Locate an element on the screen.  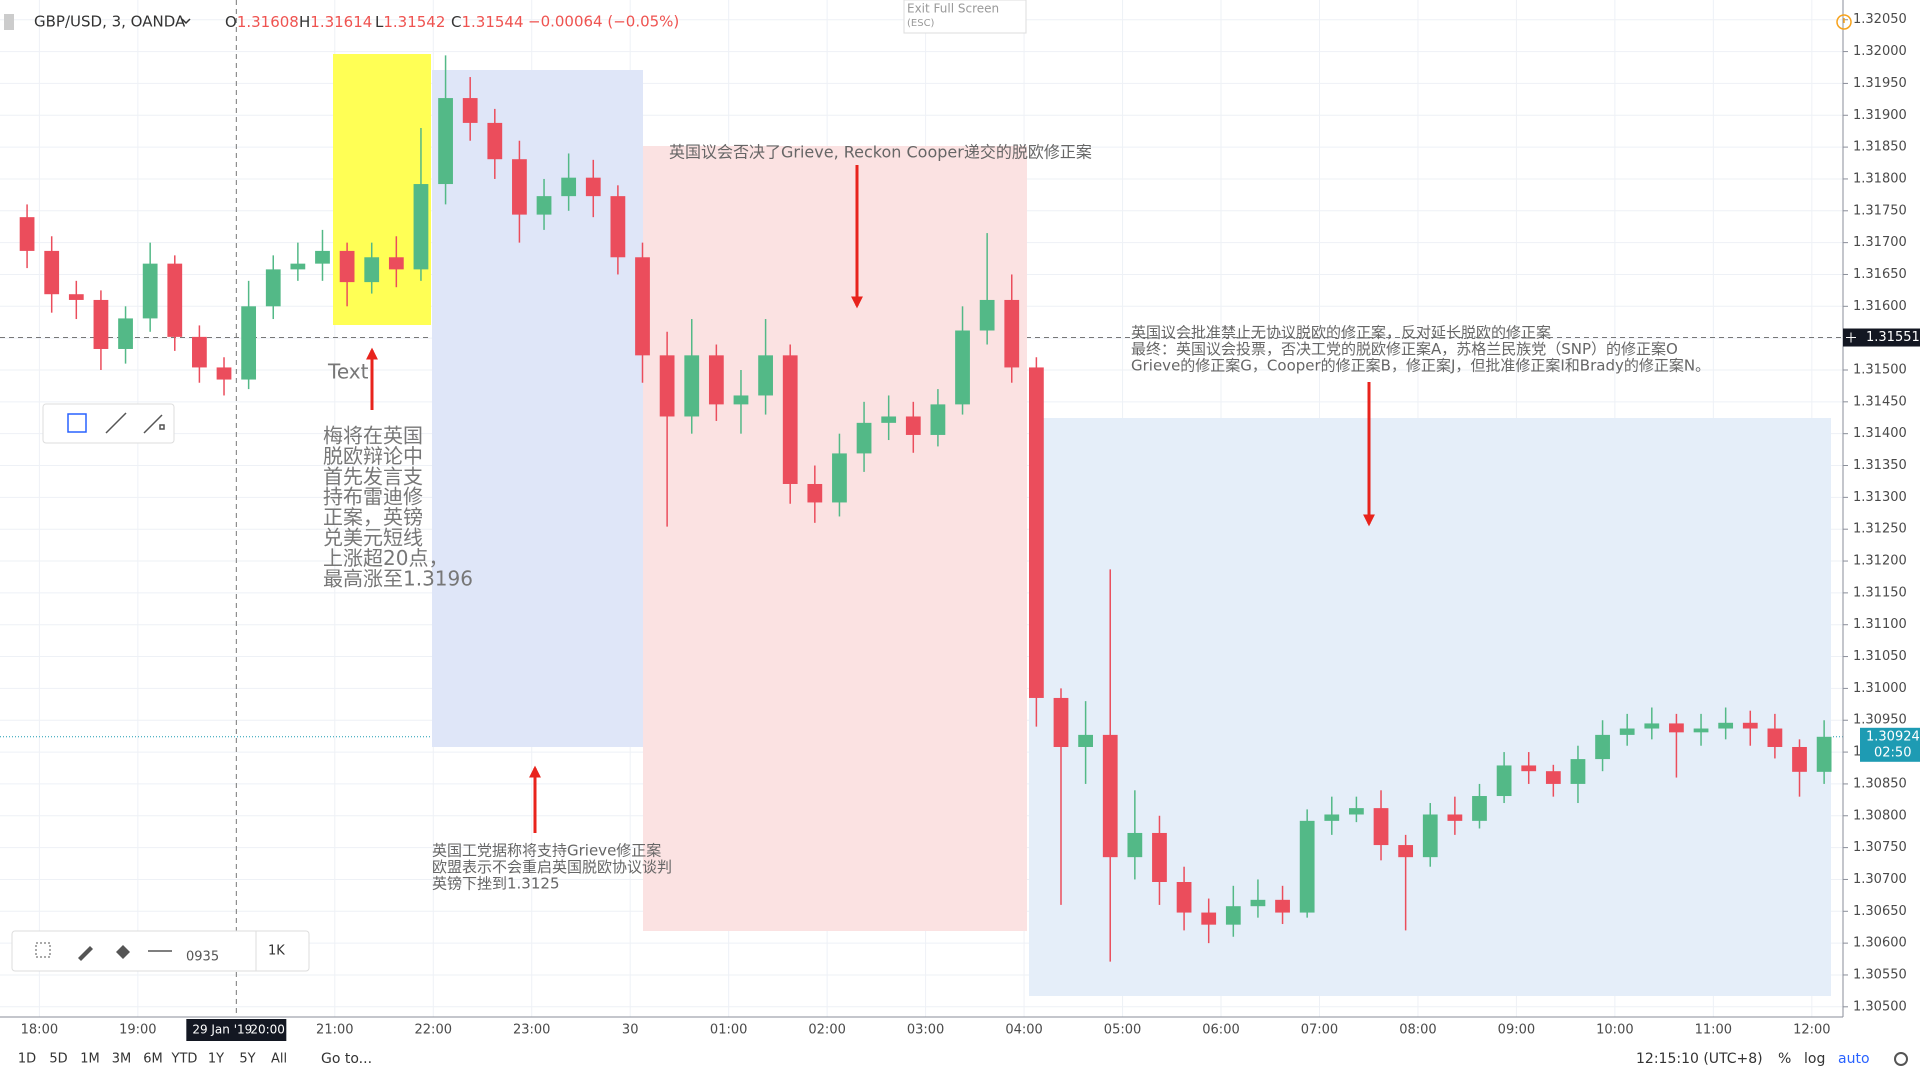
path-tool is located at coordinates (154, 424).